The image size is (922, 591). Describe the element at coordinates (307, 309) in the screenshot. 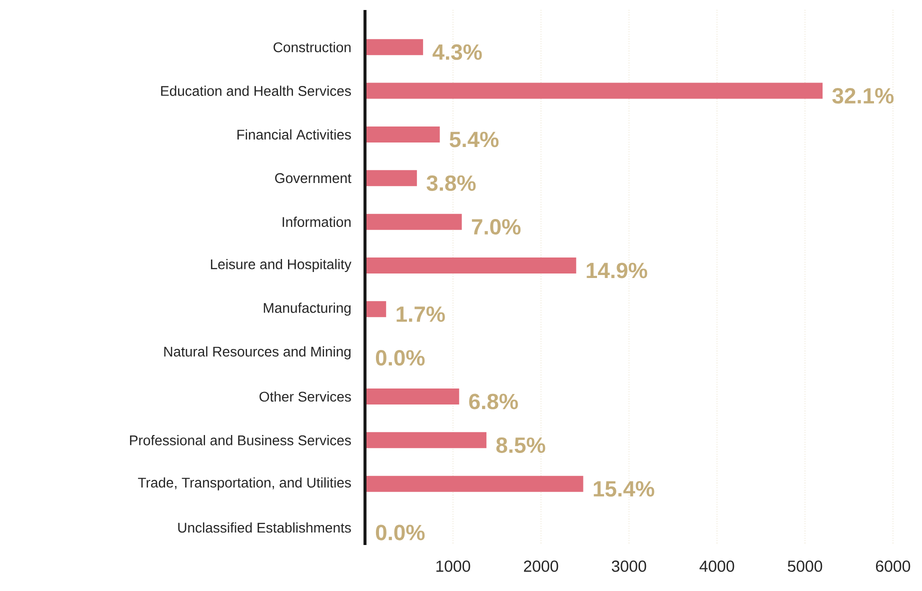

I see `y-tick-label: Manufacturing` at that location.